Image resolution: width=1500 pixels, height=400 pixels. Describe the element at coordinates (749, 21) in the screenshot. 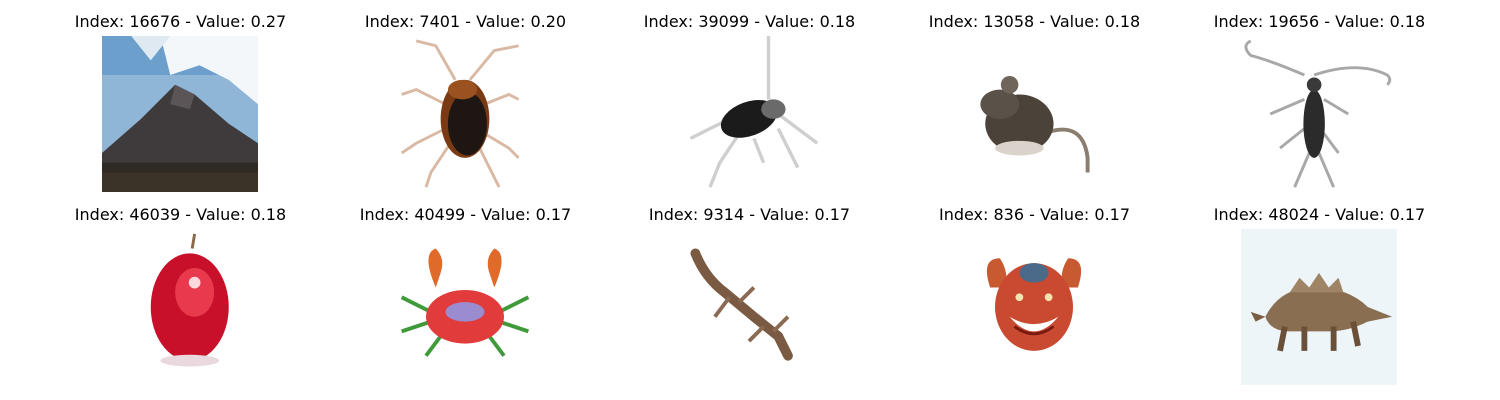

I see `cell-title: Index: 39099 - Value: 0.18` at that location.